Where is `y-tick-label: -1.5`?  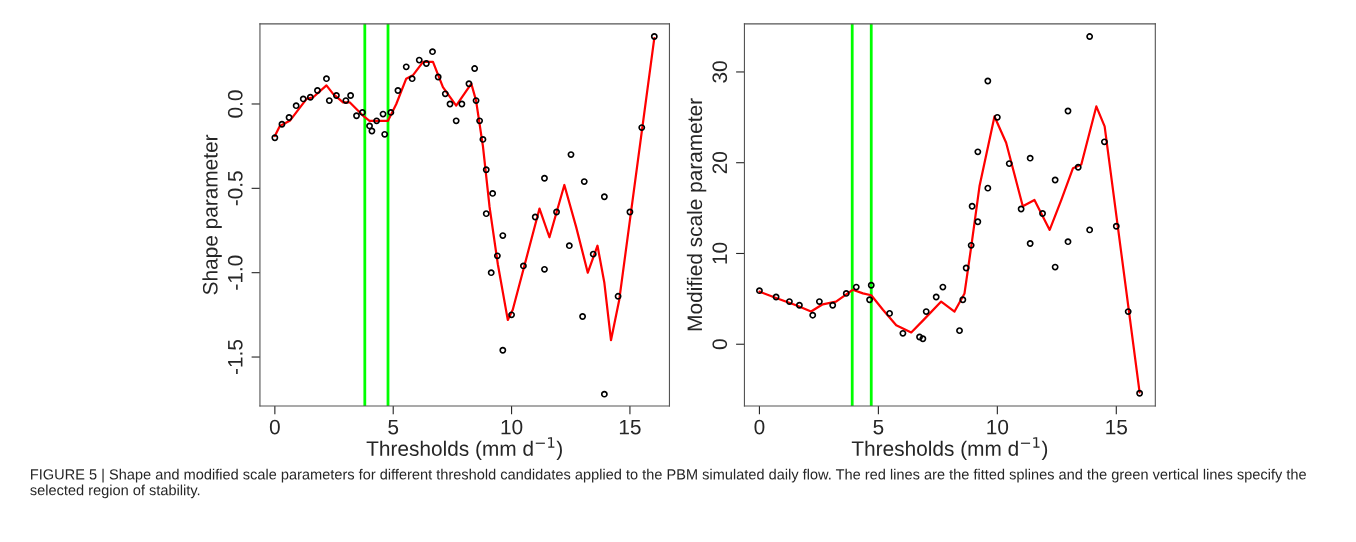 y-tick-label: -1.5 is located at coordinates (235, 357).